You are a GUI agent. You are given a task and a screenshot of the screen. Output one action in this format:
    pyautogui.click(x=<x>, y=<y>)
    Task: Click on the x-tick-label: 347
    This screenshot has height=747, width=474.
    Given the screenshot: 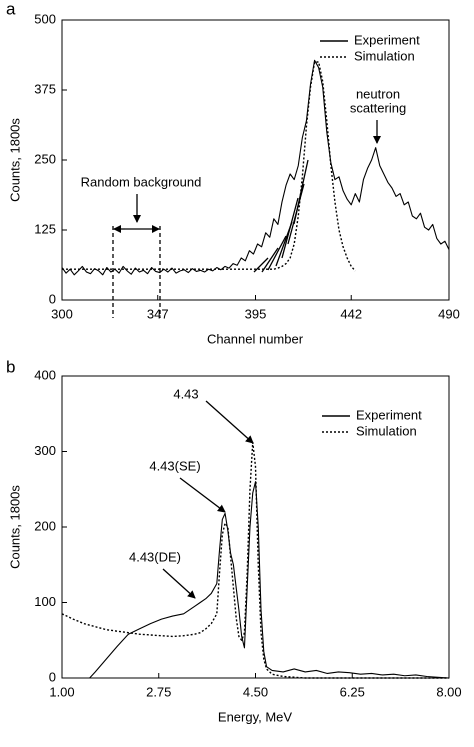 What is the action you would take?
    pyautogui.click(x=158, y=313)
    